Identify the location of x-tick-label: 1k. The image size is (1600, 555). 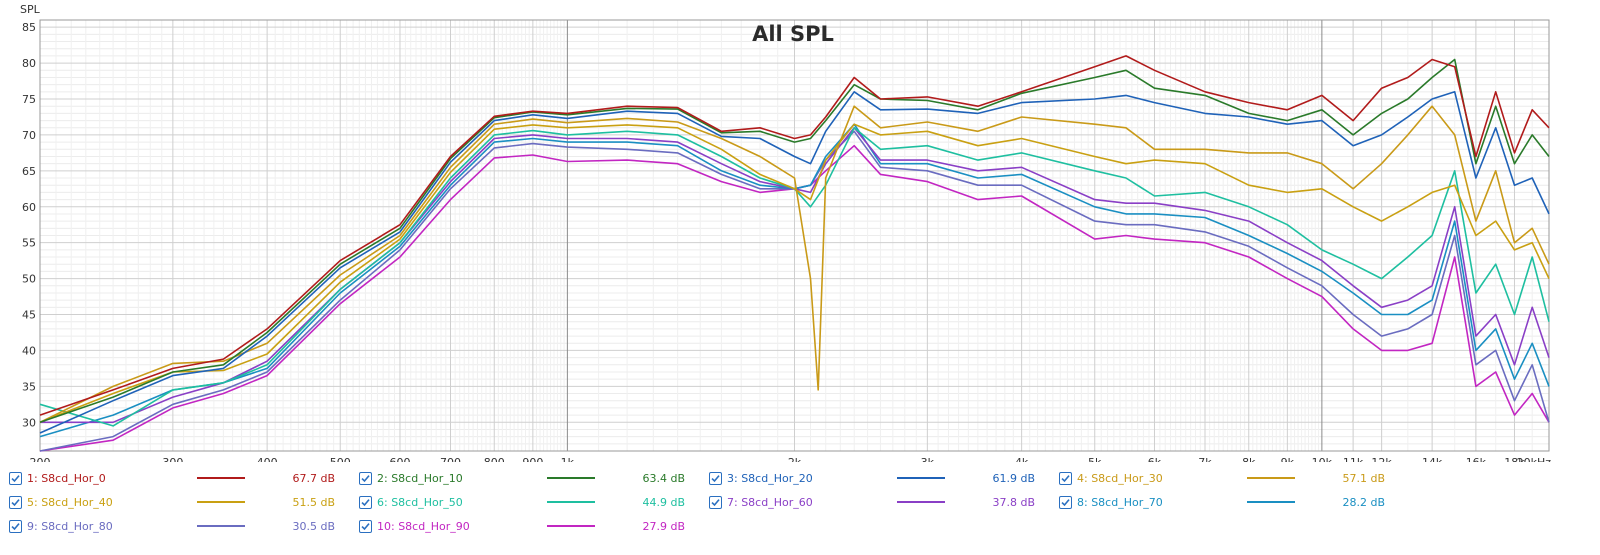
(568, 459).